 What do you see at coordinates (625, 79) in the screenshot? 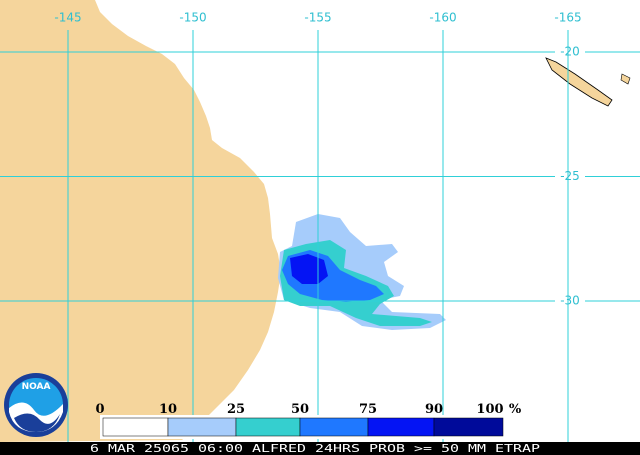
I see `island` at bounding box center [625, 79].